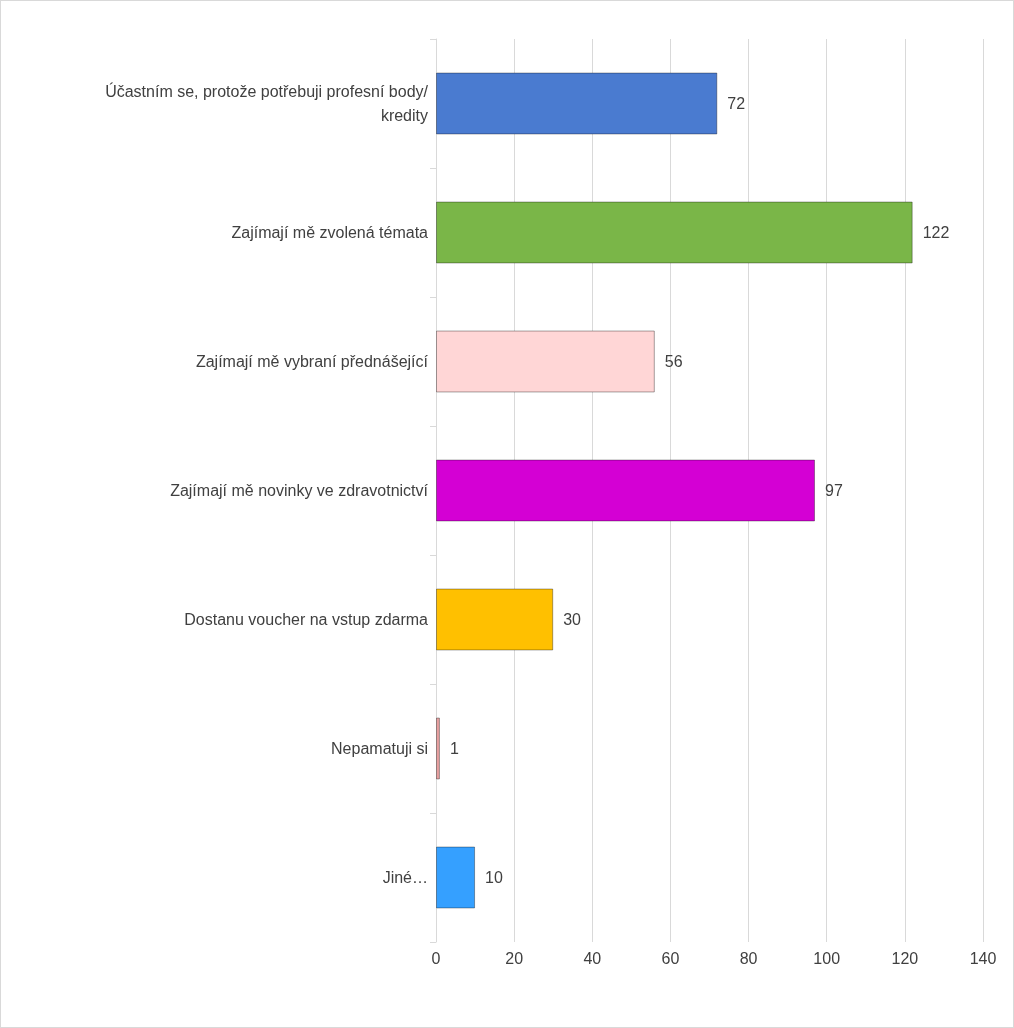 The image size is (1014, 1028). What do you see at coordinates (299, 490) in the screenshot?
I see `y-tick-label: Zajímají mě novinky ve zdravotnictví` at bounding box center [299, 490].